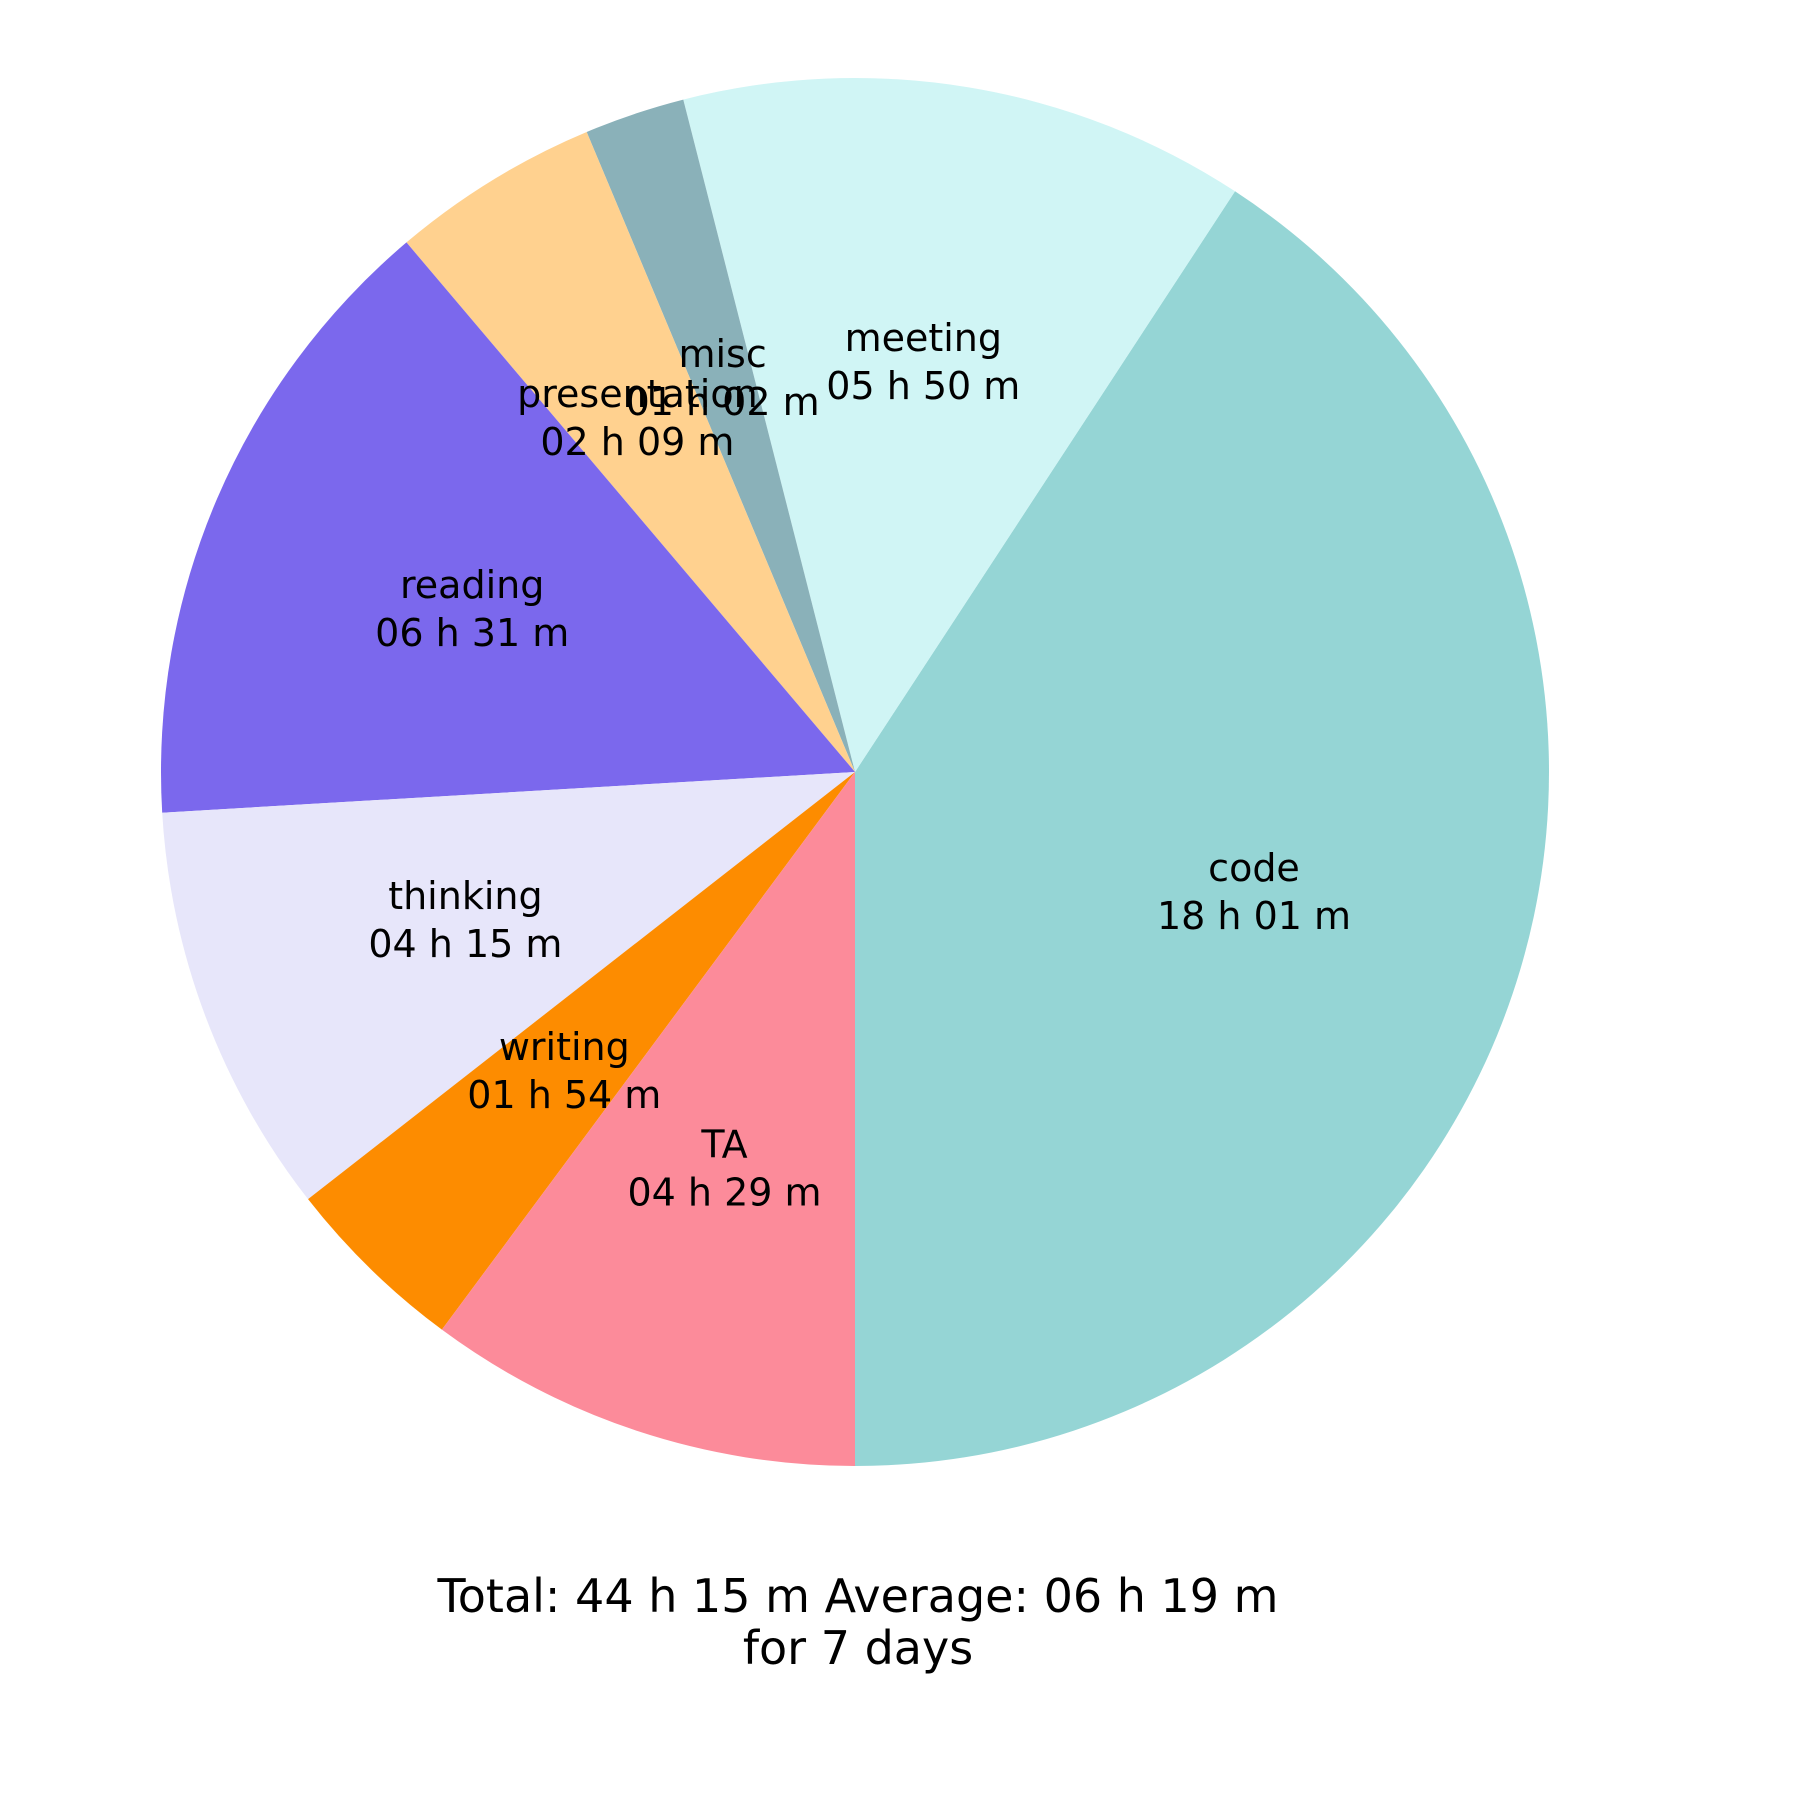 The width and height of the screenshot is (1800, 1800). I want to click on pie-slice-reading, so click(507, 527).